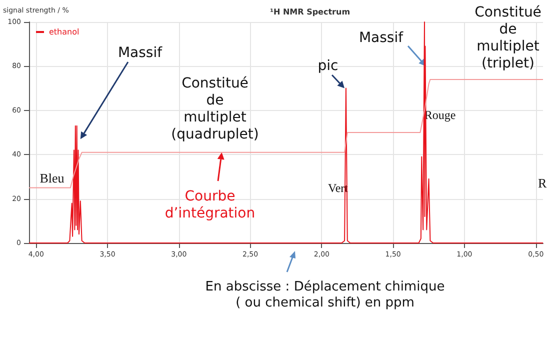 This screenshot has height=355, width=551. I want to click on annotation: pic, so click(328, 66).